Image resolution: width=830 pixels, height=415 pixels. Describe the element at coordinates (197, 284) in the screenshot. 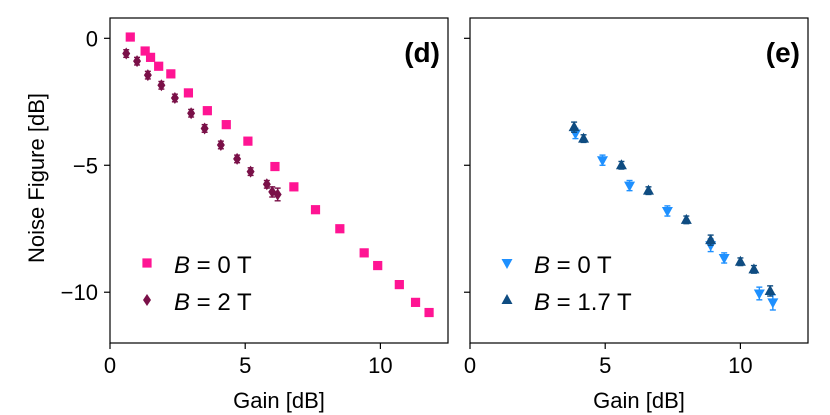

I see `legend: B = 0 T B = 2 T` at that location.